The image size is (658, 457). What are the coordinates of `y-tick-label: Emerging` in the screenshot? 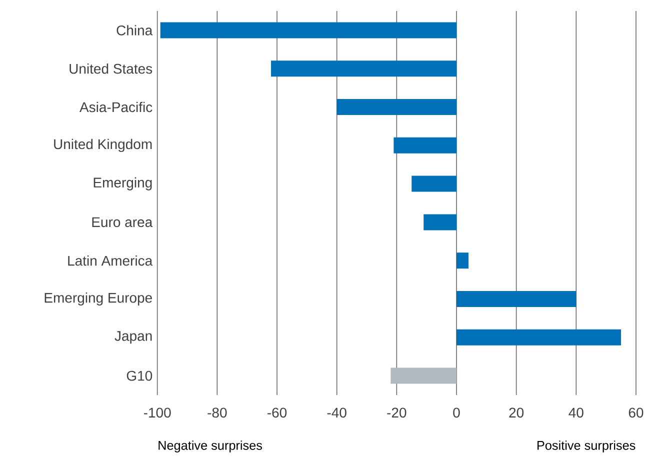 It's located at (123, 183).